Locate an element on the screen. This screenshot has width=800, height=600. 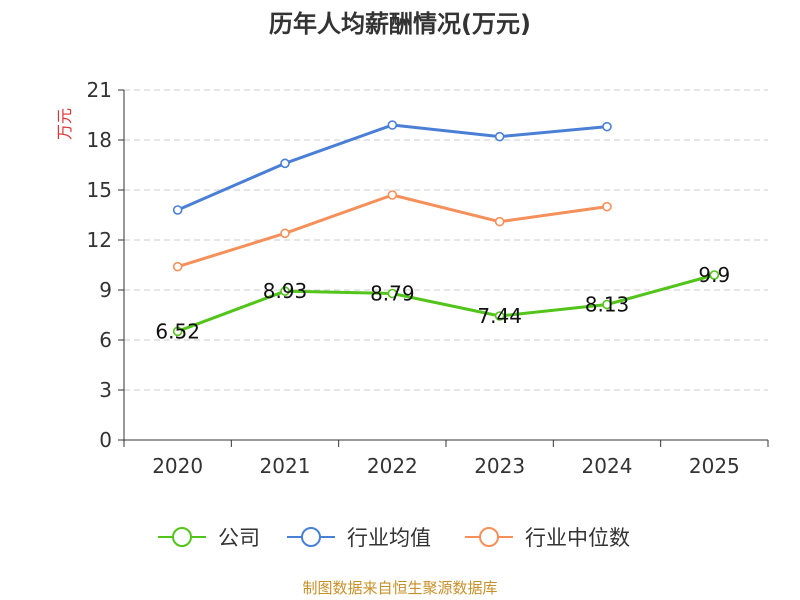
legend-label: 行业均值 is located at coordinates (389, 538).